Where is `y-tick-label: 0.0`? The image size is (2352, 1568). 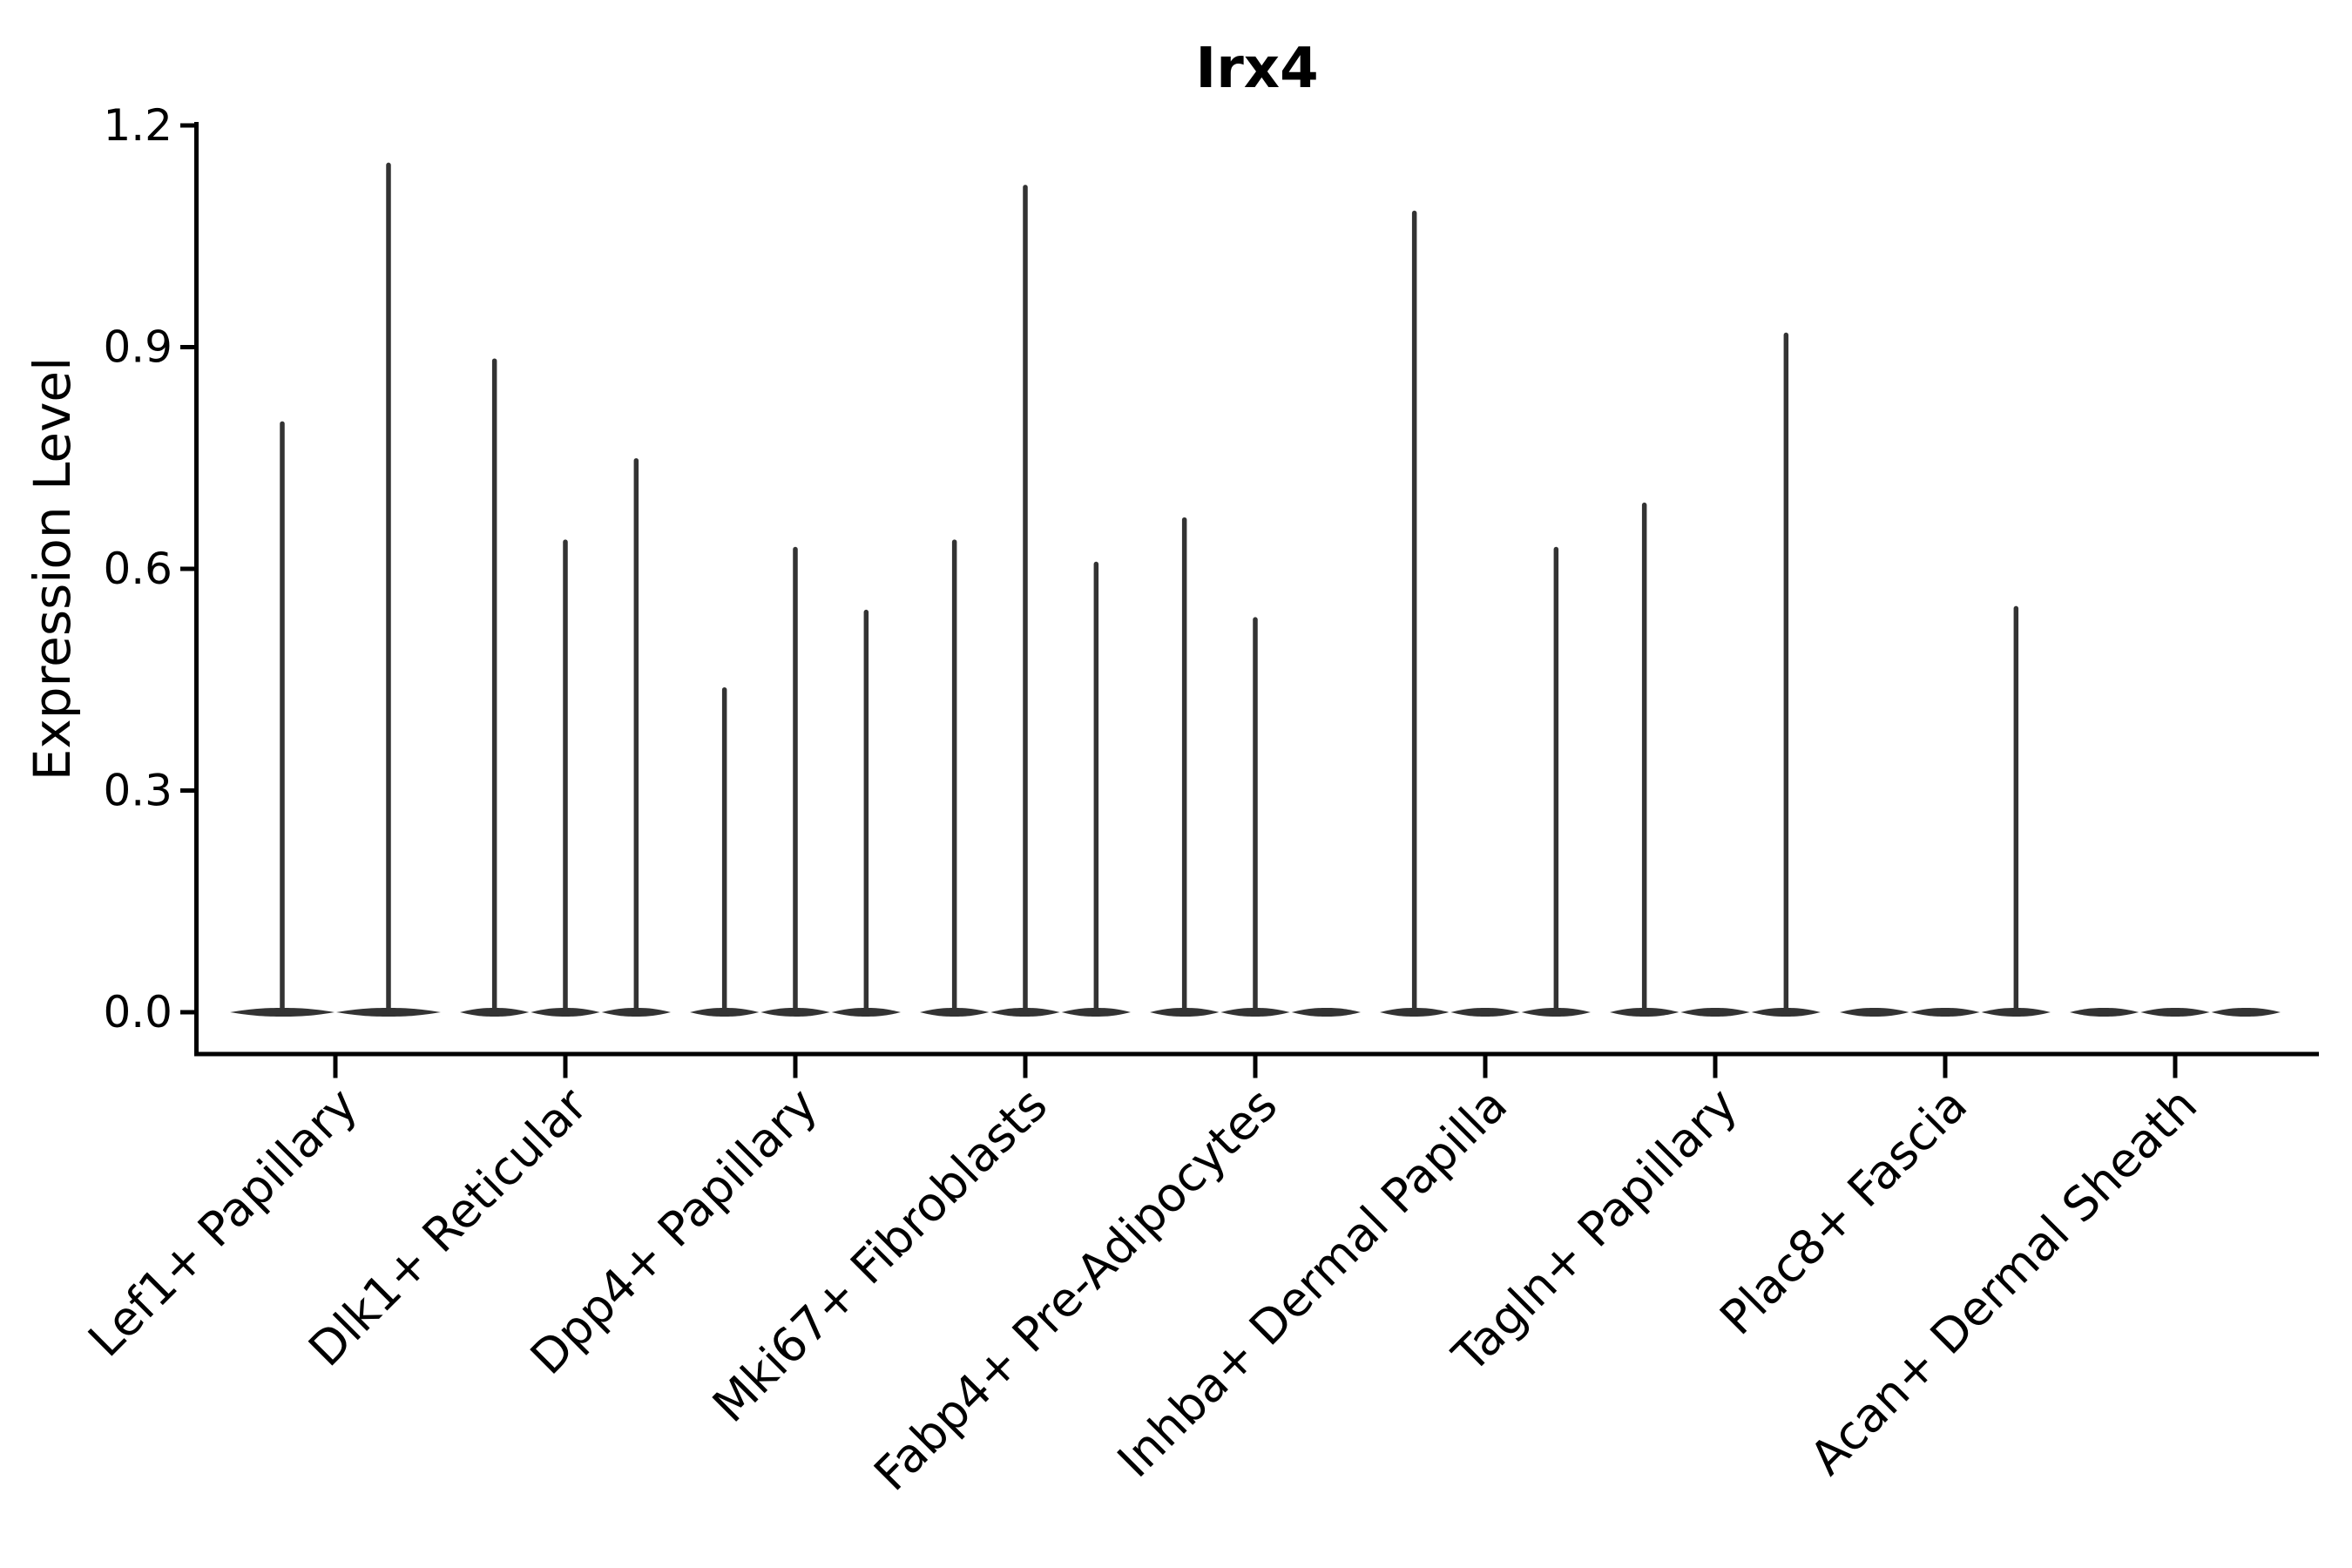 y-tick-label: 0.0 is located at coordinates (137, 1012).